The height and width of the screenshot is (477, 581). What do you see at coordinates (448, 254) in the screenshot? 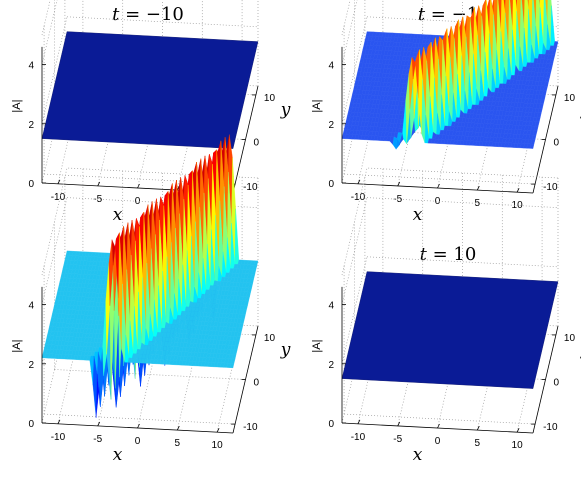
I see `subplot-title: t = 10` at bounding box center [448, 254].